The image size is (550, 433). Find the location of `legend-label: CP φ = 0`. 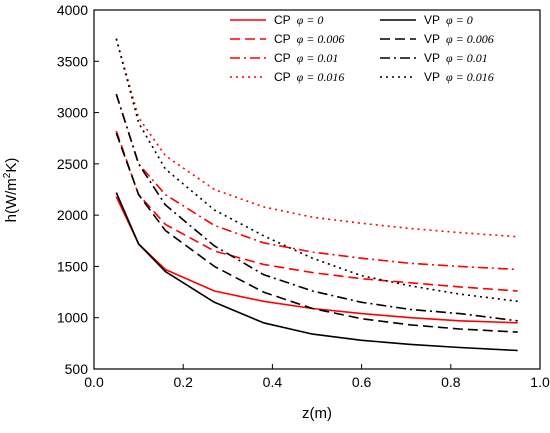

legend-label: CP φ = 0 is located at coordinates (298, 20).